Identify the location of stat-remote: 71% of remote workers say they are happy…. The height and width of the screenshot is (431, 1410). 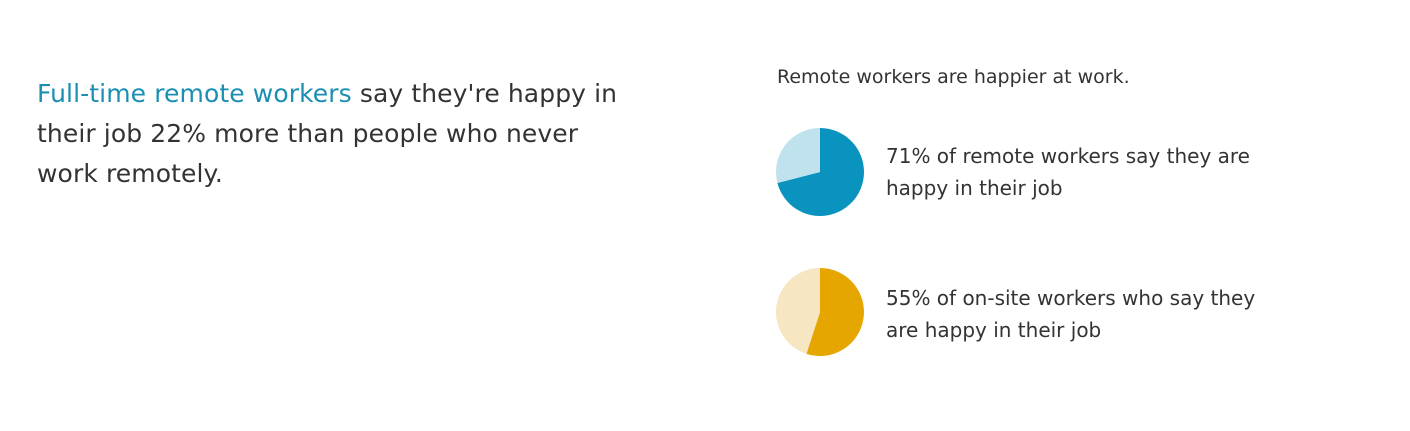
(1055, 172).